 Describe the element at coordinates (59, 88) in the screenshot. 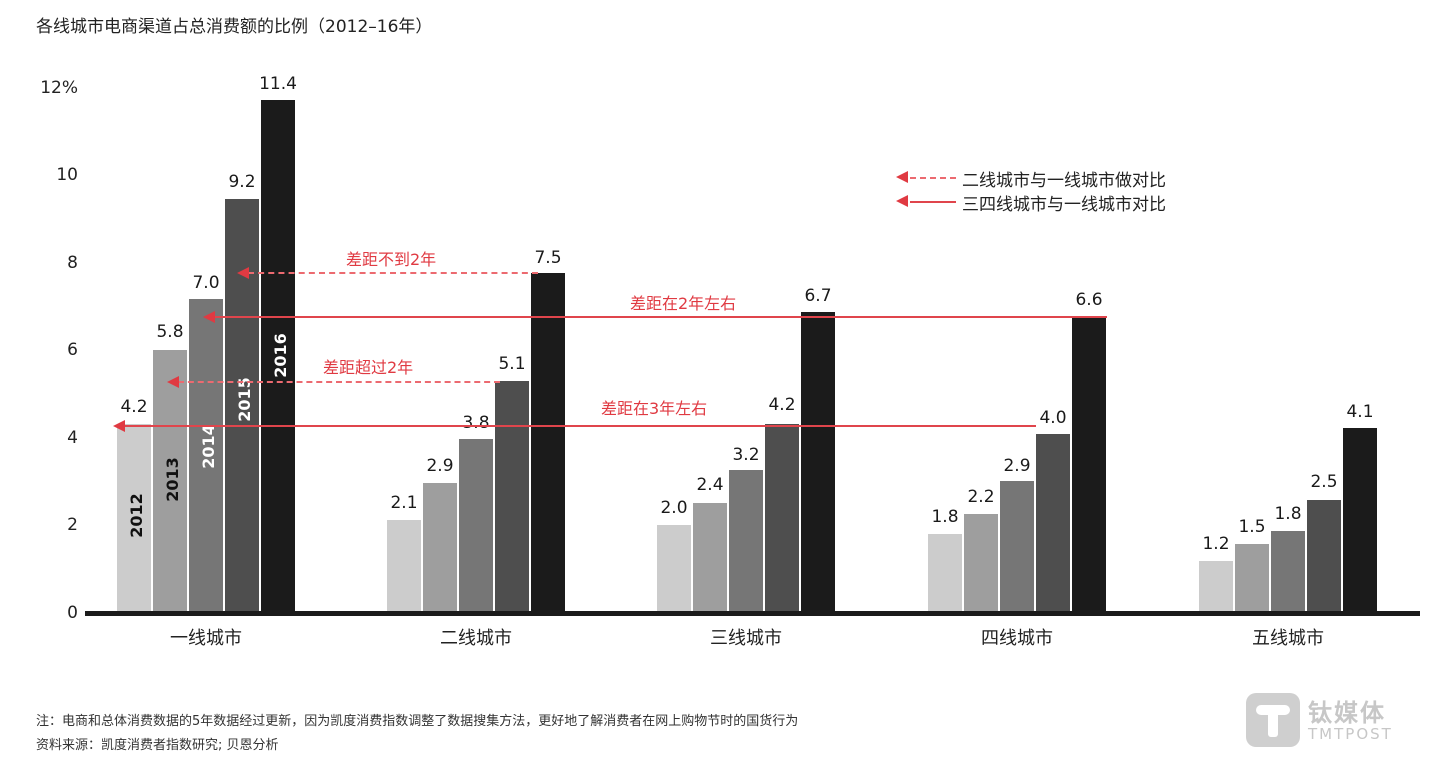

I see `y-tick: 12%` at that location.